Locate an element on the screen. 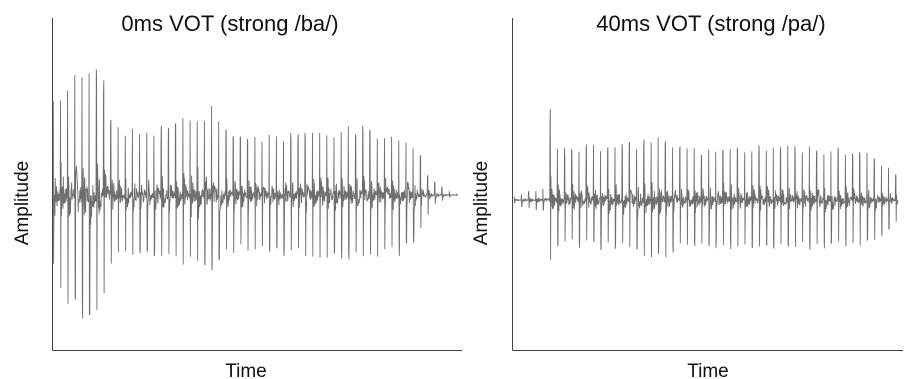 The image size is (905, 379). x-axis-label-0vot: Time is located at coordinates (246, 370).